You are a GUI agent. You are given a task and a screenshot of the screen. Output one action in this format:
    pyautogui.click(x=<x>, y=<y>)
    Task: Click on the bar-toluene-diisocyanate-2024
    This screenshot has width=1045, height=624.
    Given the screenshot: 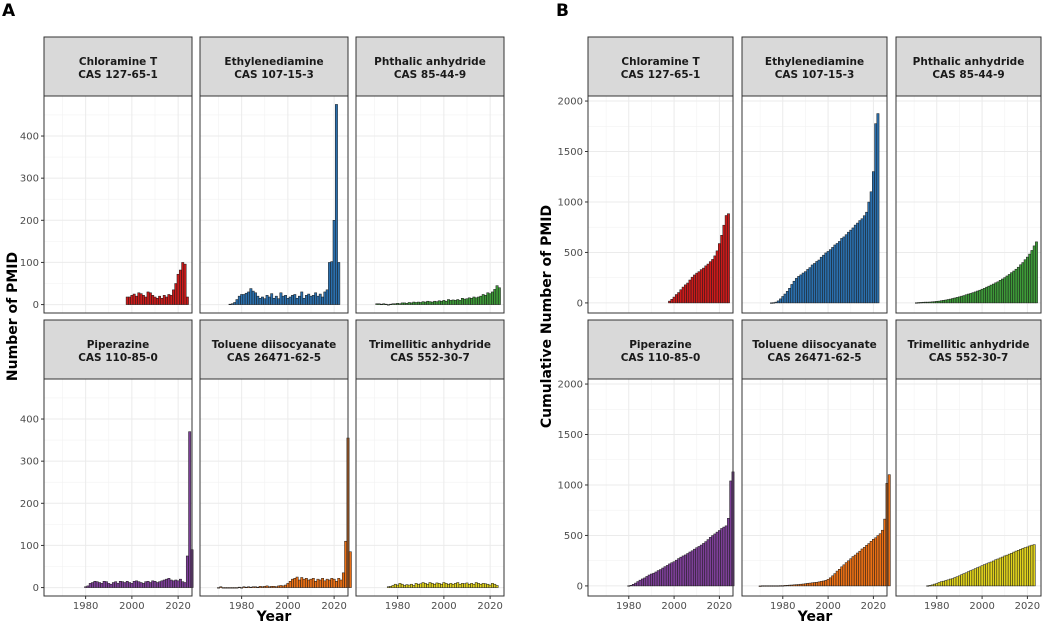 What is the action you would take?
    pyautogui.click(x=882, y=558)
    